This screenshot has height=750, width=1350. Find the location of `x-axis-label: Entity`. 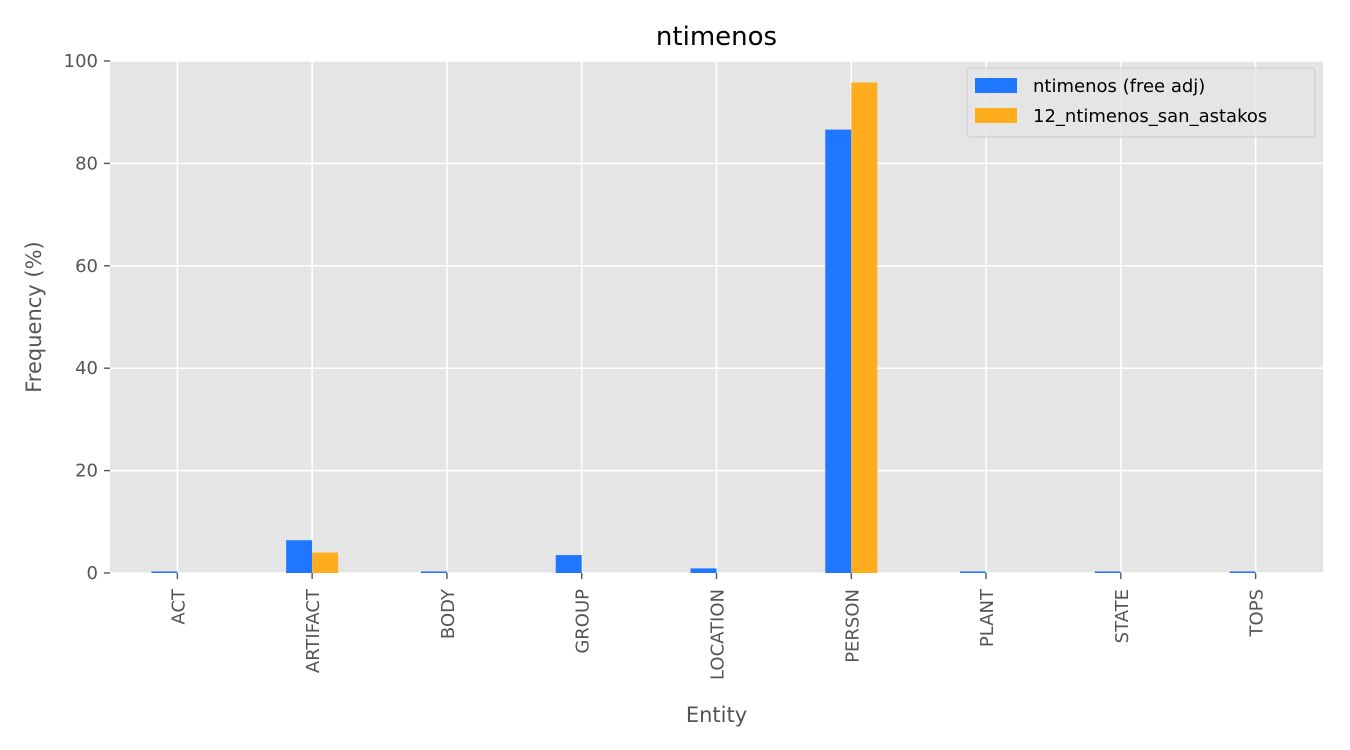

x-axis-label: Entity is located at coordinates (716, 715).